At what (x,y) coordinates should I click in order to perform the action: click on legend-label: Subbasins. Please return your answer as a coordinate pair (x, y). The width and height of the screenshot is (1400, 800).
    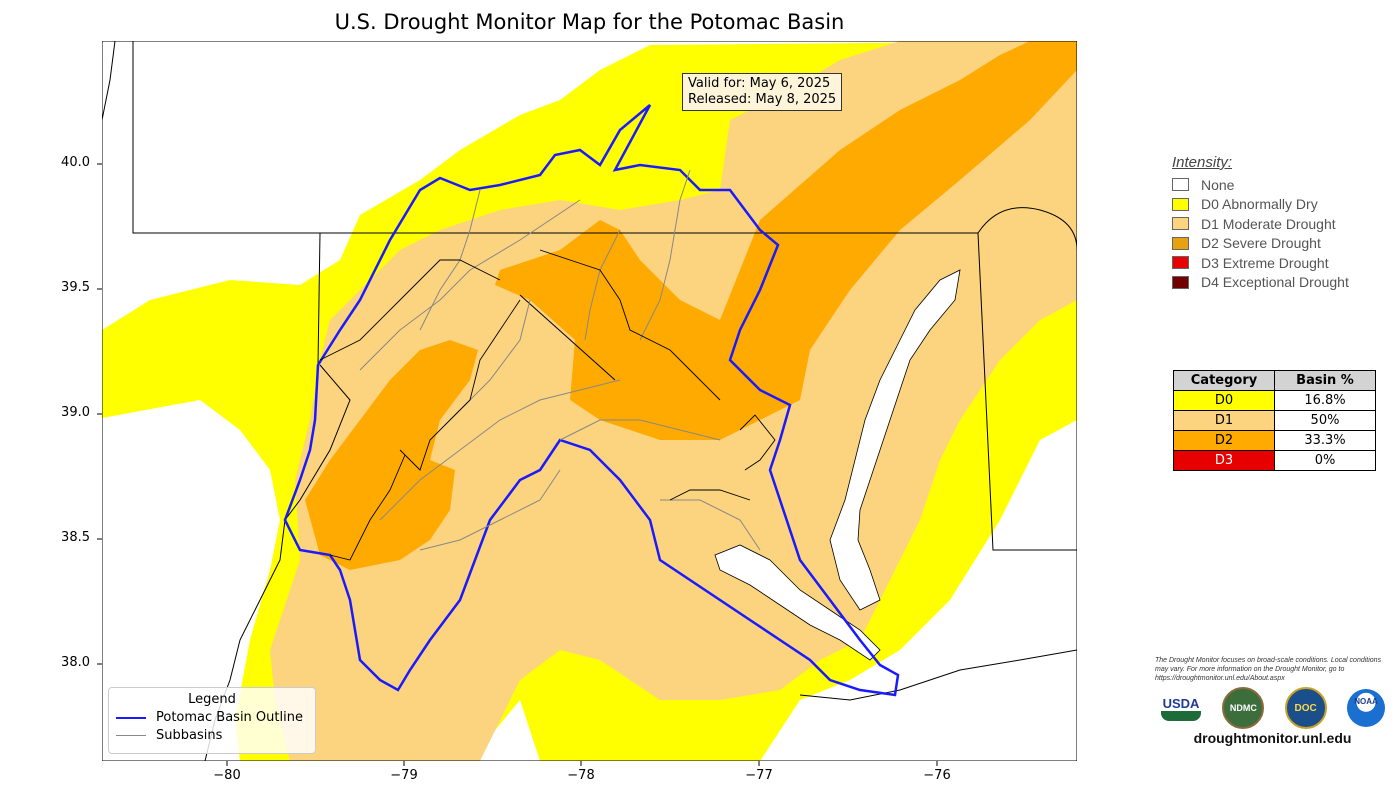
    Looking at the image, I should click on (189, 735).